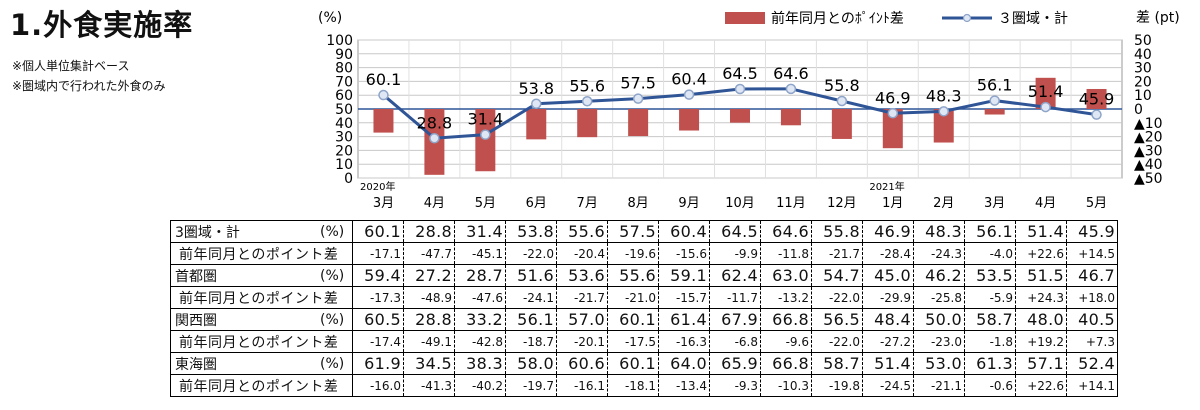 This screenshot has height=410, width=1200. What do you see at coordinates (1143, 96) in the screenshot?
I see `right-tick-label: 10` at bounding box center [1143, 96].